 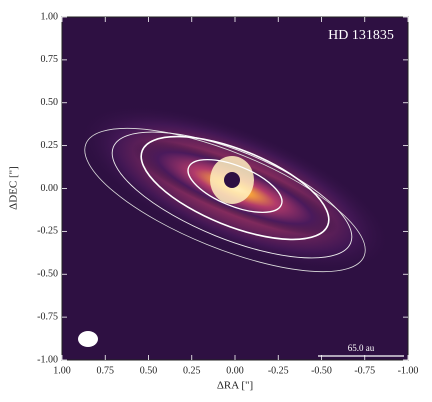 I want to click on x-tick-label: 0.50, so click(x=149, y=370).